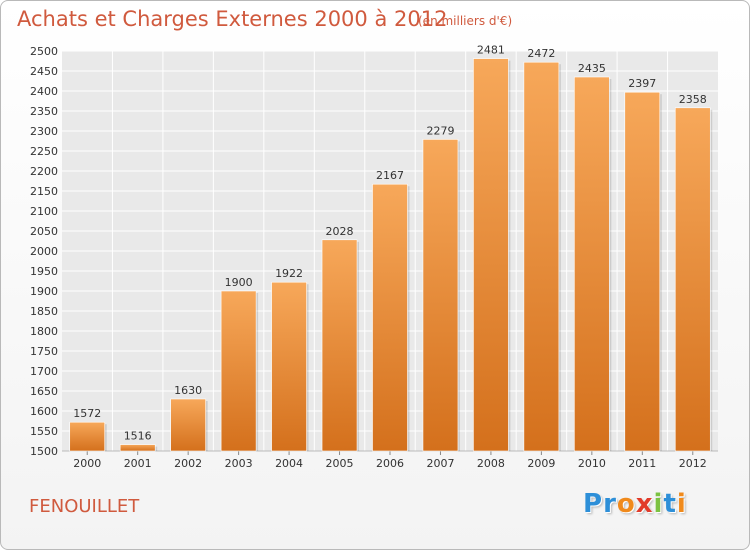 Image resolution: width=750 pixels, height=550 pixels. What do you see at coordinates (44, 271) in the screenshot?
I see `y-tick-label: 1950` at bounding box center [44, 271].